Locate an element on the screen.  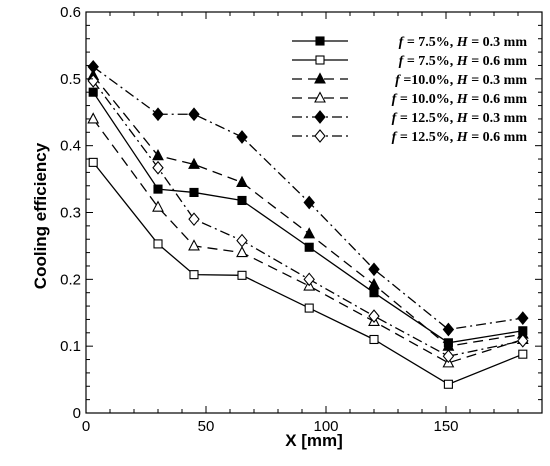
y-axis-title: Cooling efficiency is located at coordinates (40, 215).